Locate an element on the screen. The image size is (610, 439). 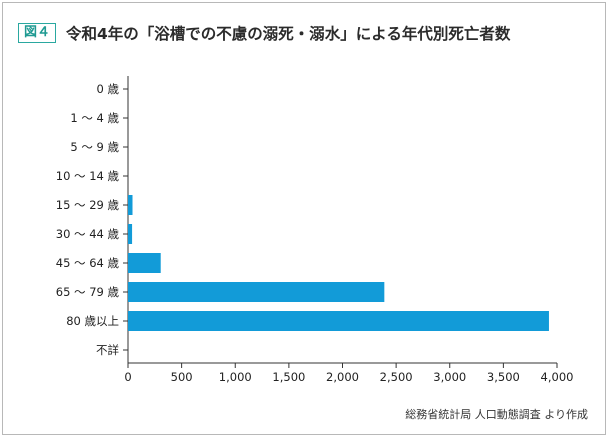
source-note: 総務省統計局 人口動態調査 より作成 is located at coordinates (496, 414).